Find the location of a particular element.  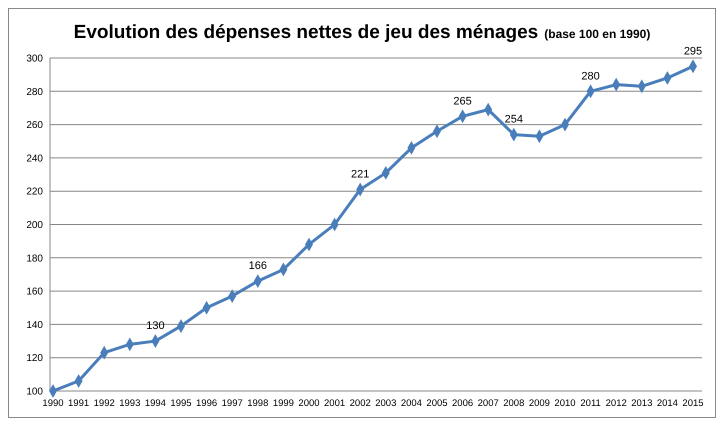

x-tick-label: 2001 is located at coordinates (335, 403).